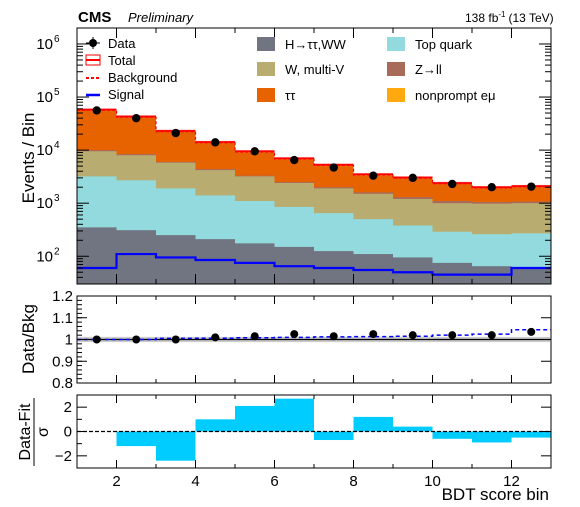 The height and width of the screenshot is (507, 580). Describe the element at coordinates (444, 44) in the screenshot. I see `legend-top-label: Top quark` at that location.